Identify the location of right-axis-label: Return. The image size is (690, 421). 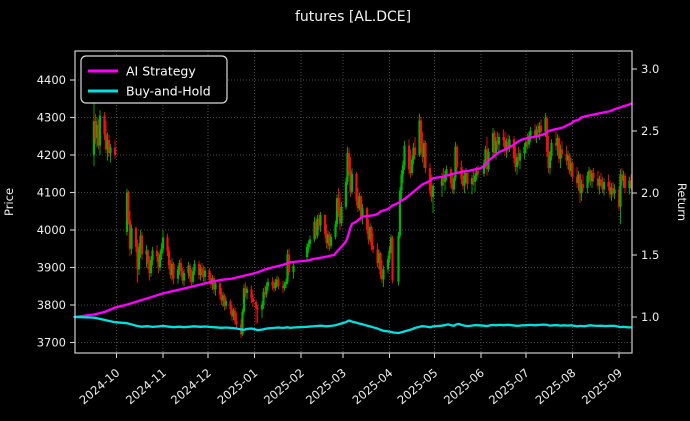
(682, 202).